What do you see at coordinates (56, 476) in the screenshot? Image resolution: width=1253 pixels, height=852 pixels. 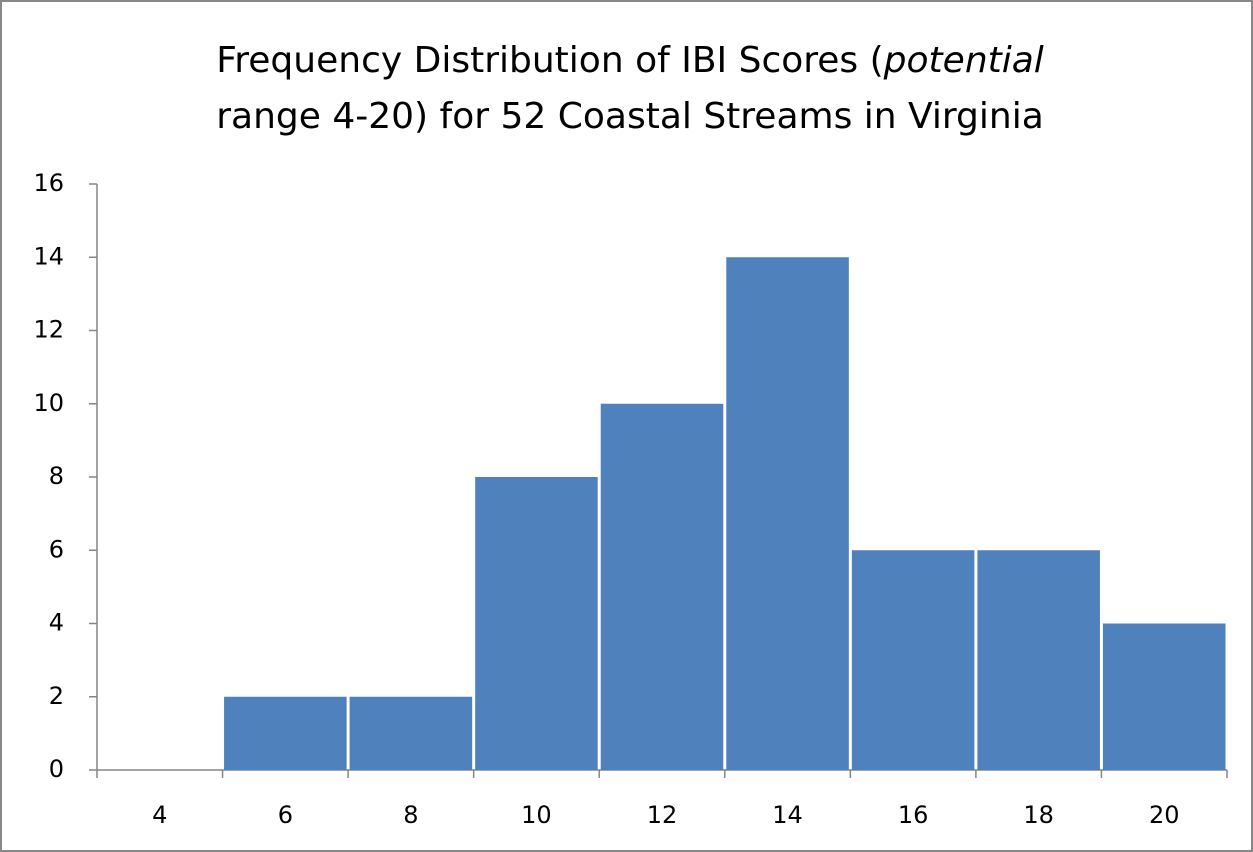 I see `y-tick-label: 8` at bounding box center [56, 476].